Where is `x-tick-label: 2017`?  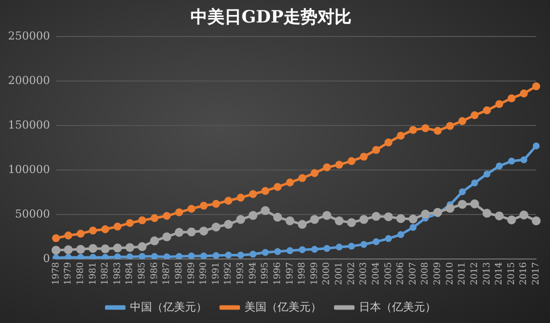
x-tick-label: 2017 is located at coordinates (537, 273).